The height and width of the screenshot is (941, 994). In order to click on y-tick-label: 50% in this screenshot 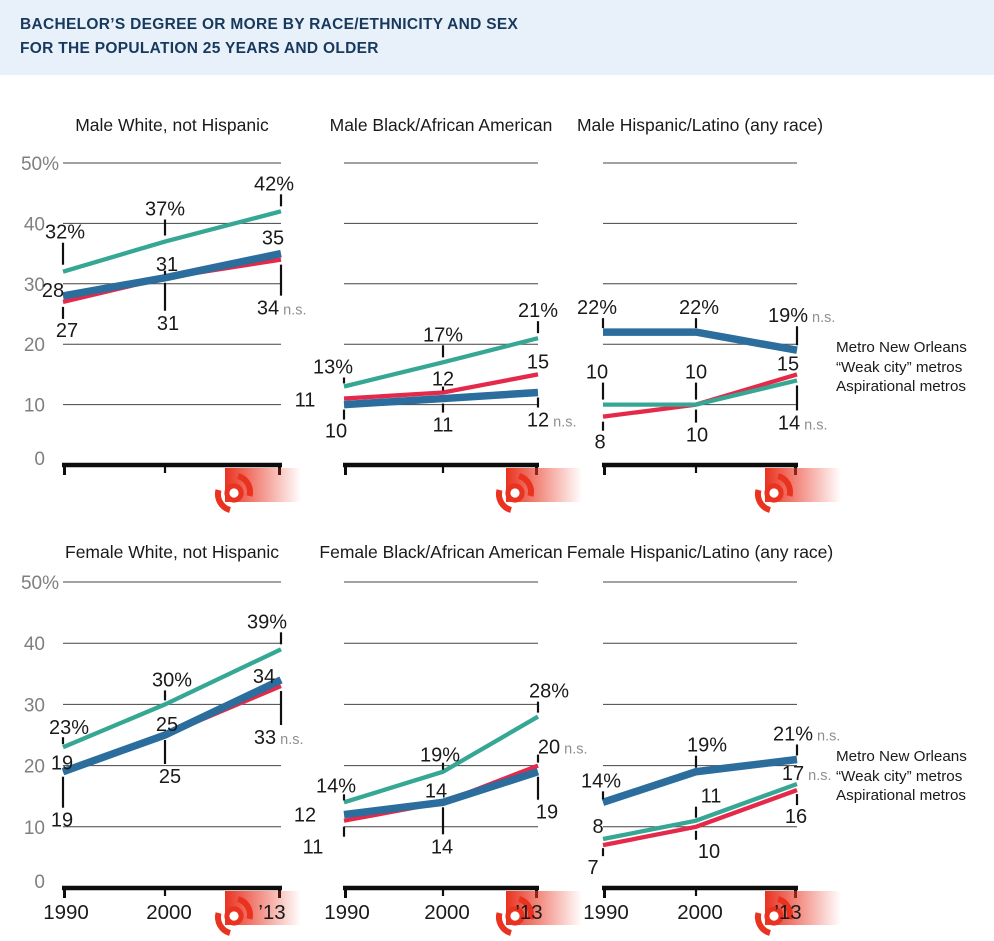, I will do `click(40, 164)`.